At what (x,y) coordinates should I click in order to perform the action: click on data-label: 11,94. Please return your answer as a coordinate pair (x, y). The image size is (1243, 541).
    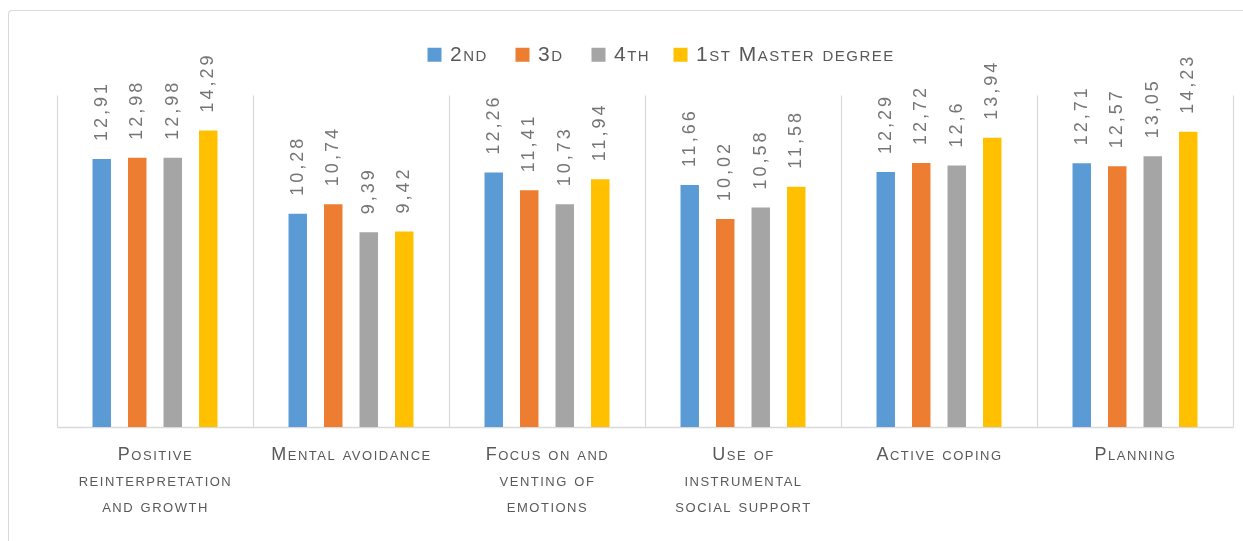
    Looking at the image, I should click on (599, 132).